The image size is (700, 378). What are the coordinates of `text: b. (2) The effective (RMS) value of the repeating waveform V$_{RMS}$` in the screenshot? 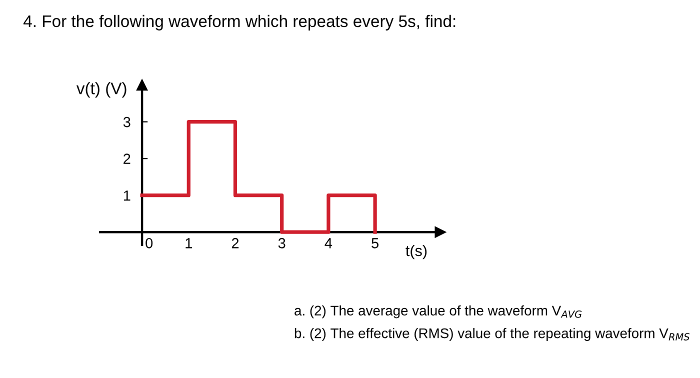 It's located at (492, 334).